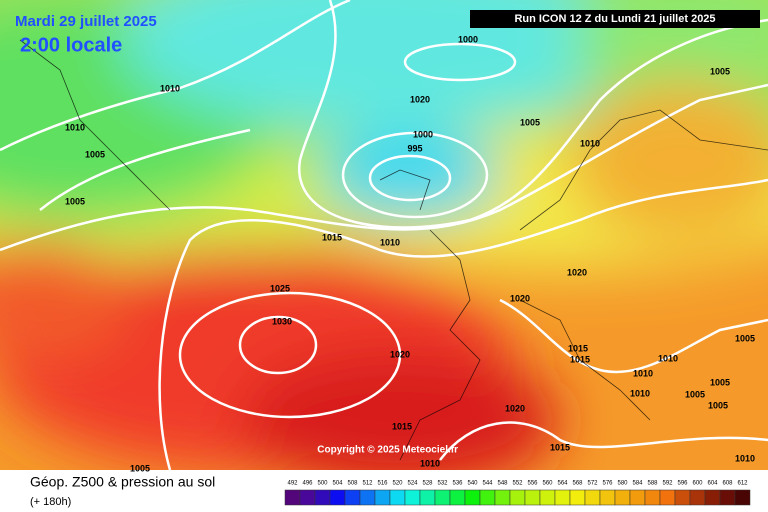 This screenshot has width=768, height=512. Describe the element at coordinates (547, 484) in the screenshot. I see `colorbar-label: 560` at that location.